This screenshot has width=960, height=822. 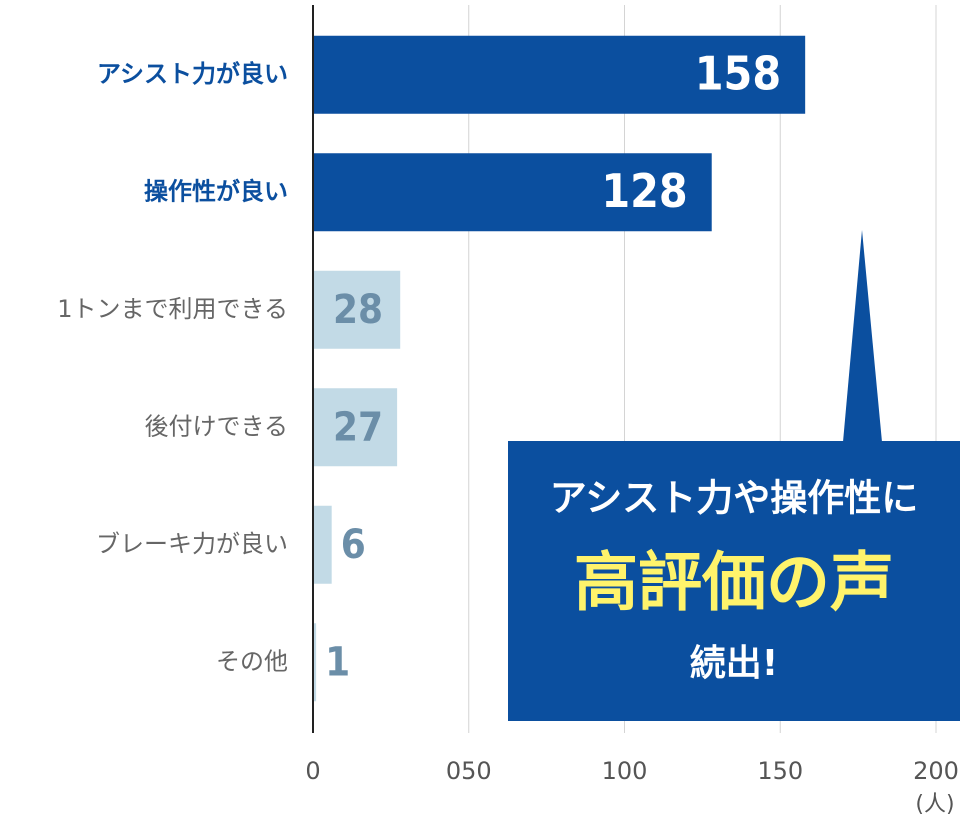 What do you see at coordinates (934, 804) in the screenshot?
I see `x-unit: (人)` at bounding box center [934, 804].